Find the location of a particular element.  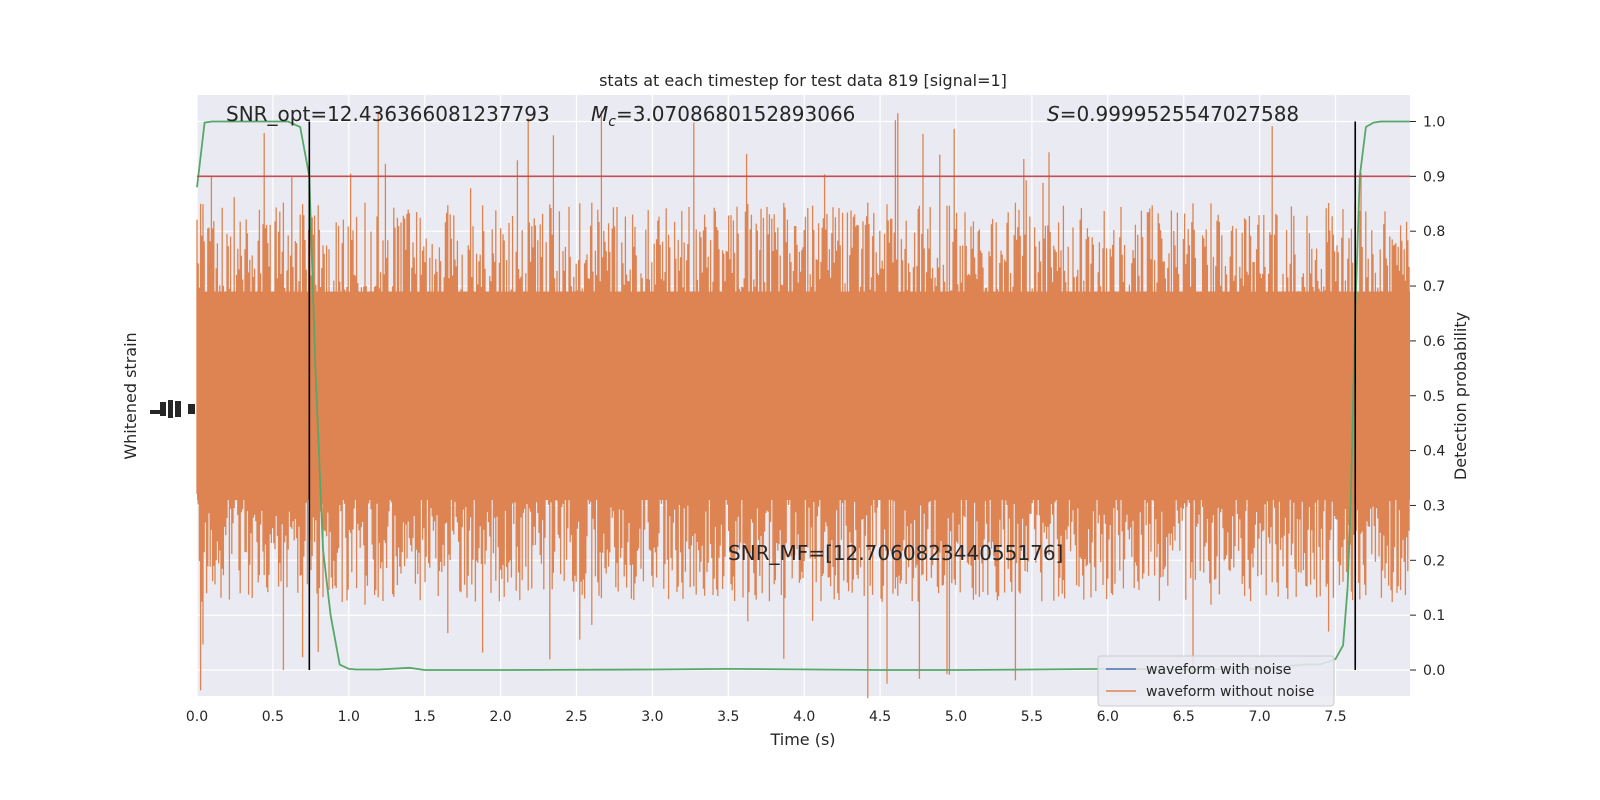

x-tick-label-9: 4.5 is located at coordinates (880, 717).